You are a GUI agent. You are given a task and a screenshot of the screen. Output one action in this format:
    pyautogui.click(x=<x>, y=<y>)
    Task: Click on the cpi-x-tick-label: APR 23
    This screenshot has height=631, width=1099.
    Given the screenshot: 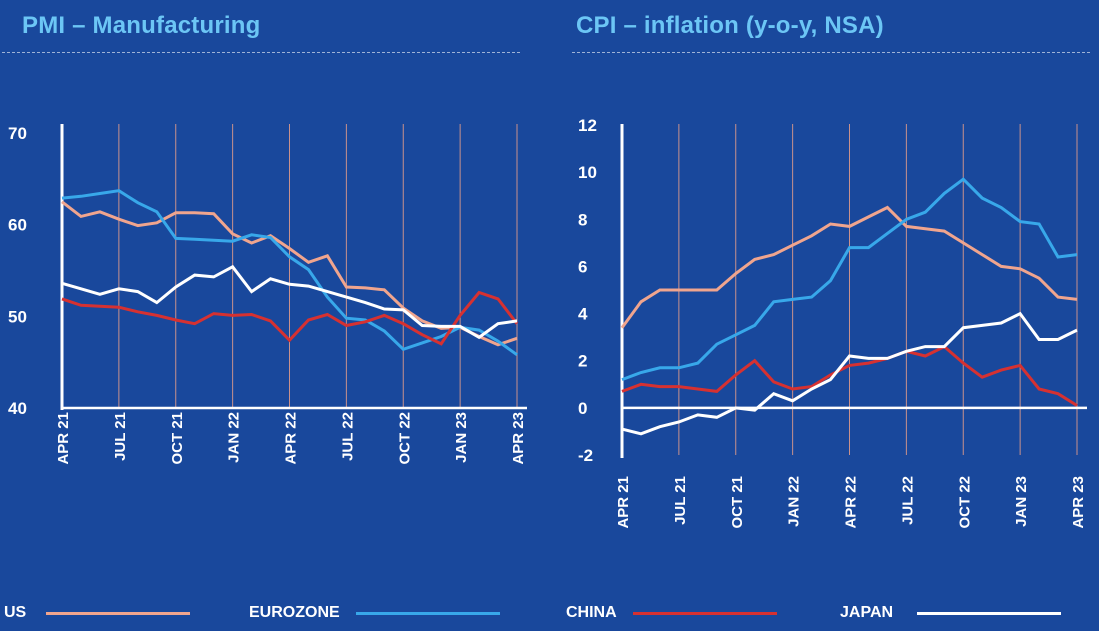 What is the action you would take?
    pyautogui.click(x=1078, y=502)
    